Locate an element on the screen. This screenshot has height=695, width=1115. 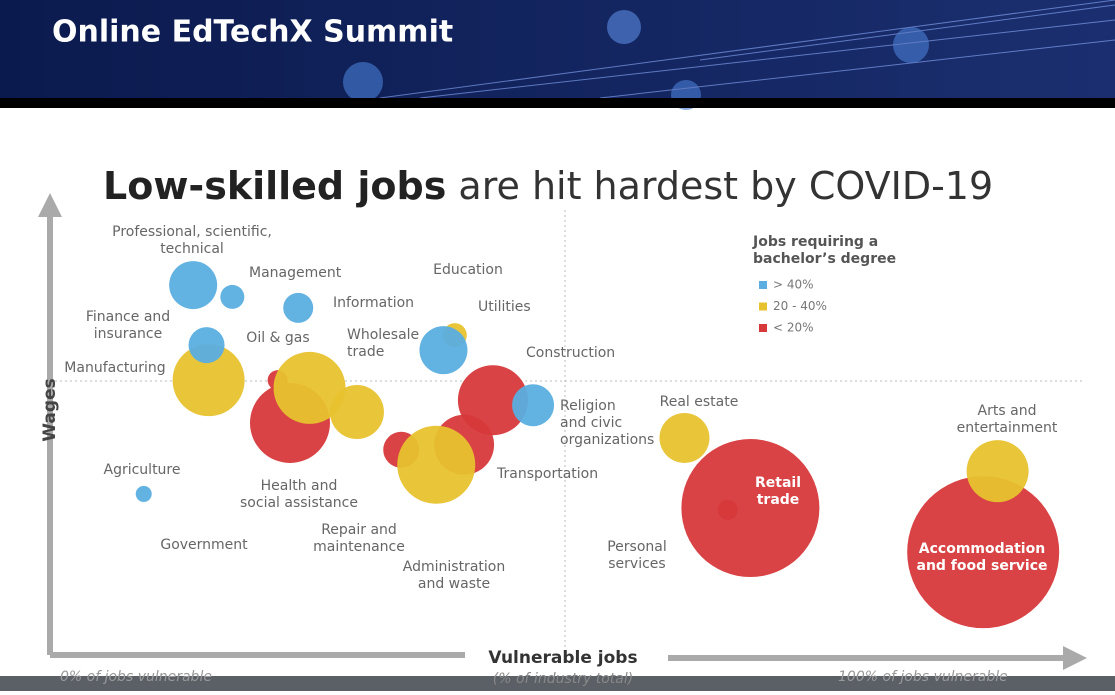
bubble-label: Oil & gas is located at coordinates (277, 338).